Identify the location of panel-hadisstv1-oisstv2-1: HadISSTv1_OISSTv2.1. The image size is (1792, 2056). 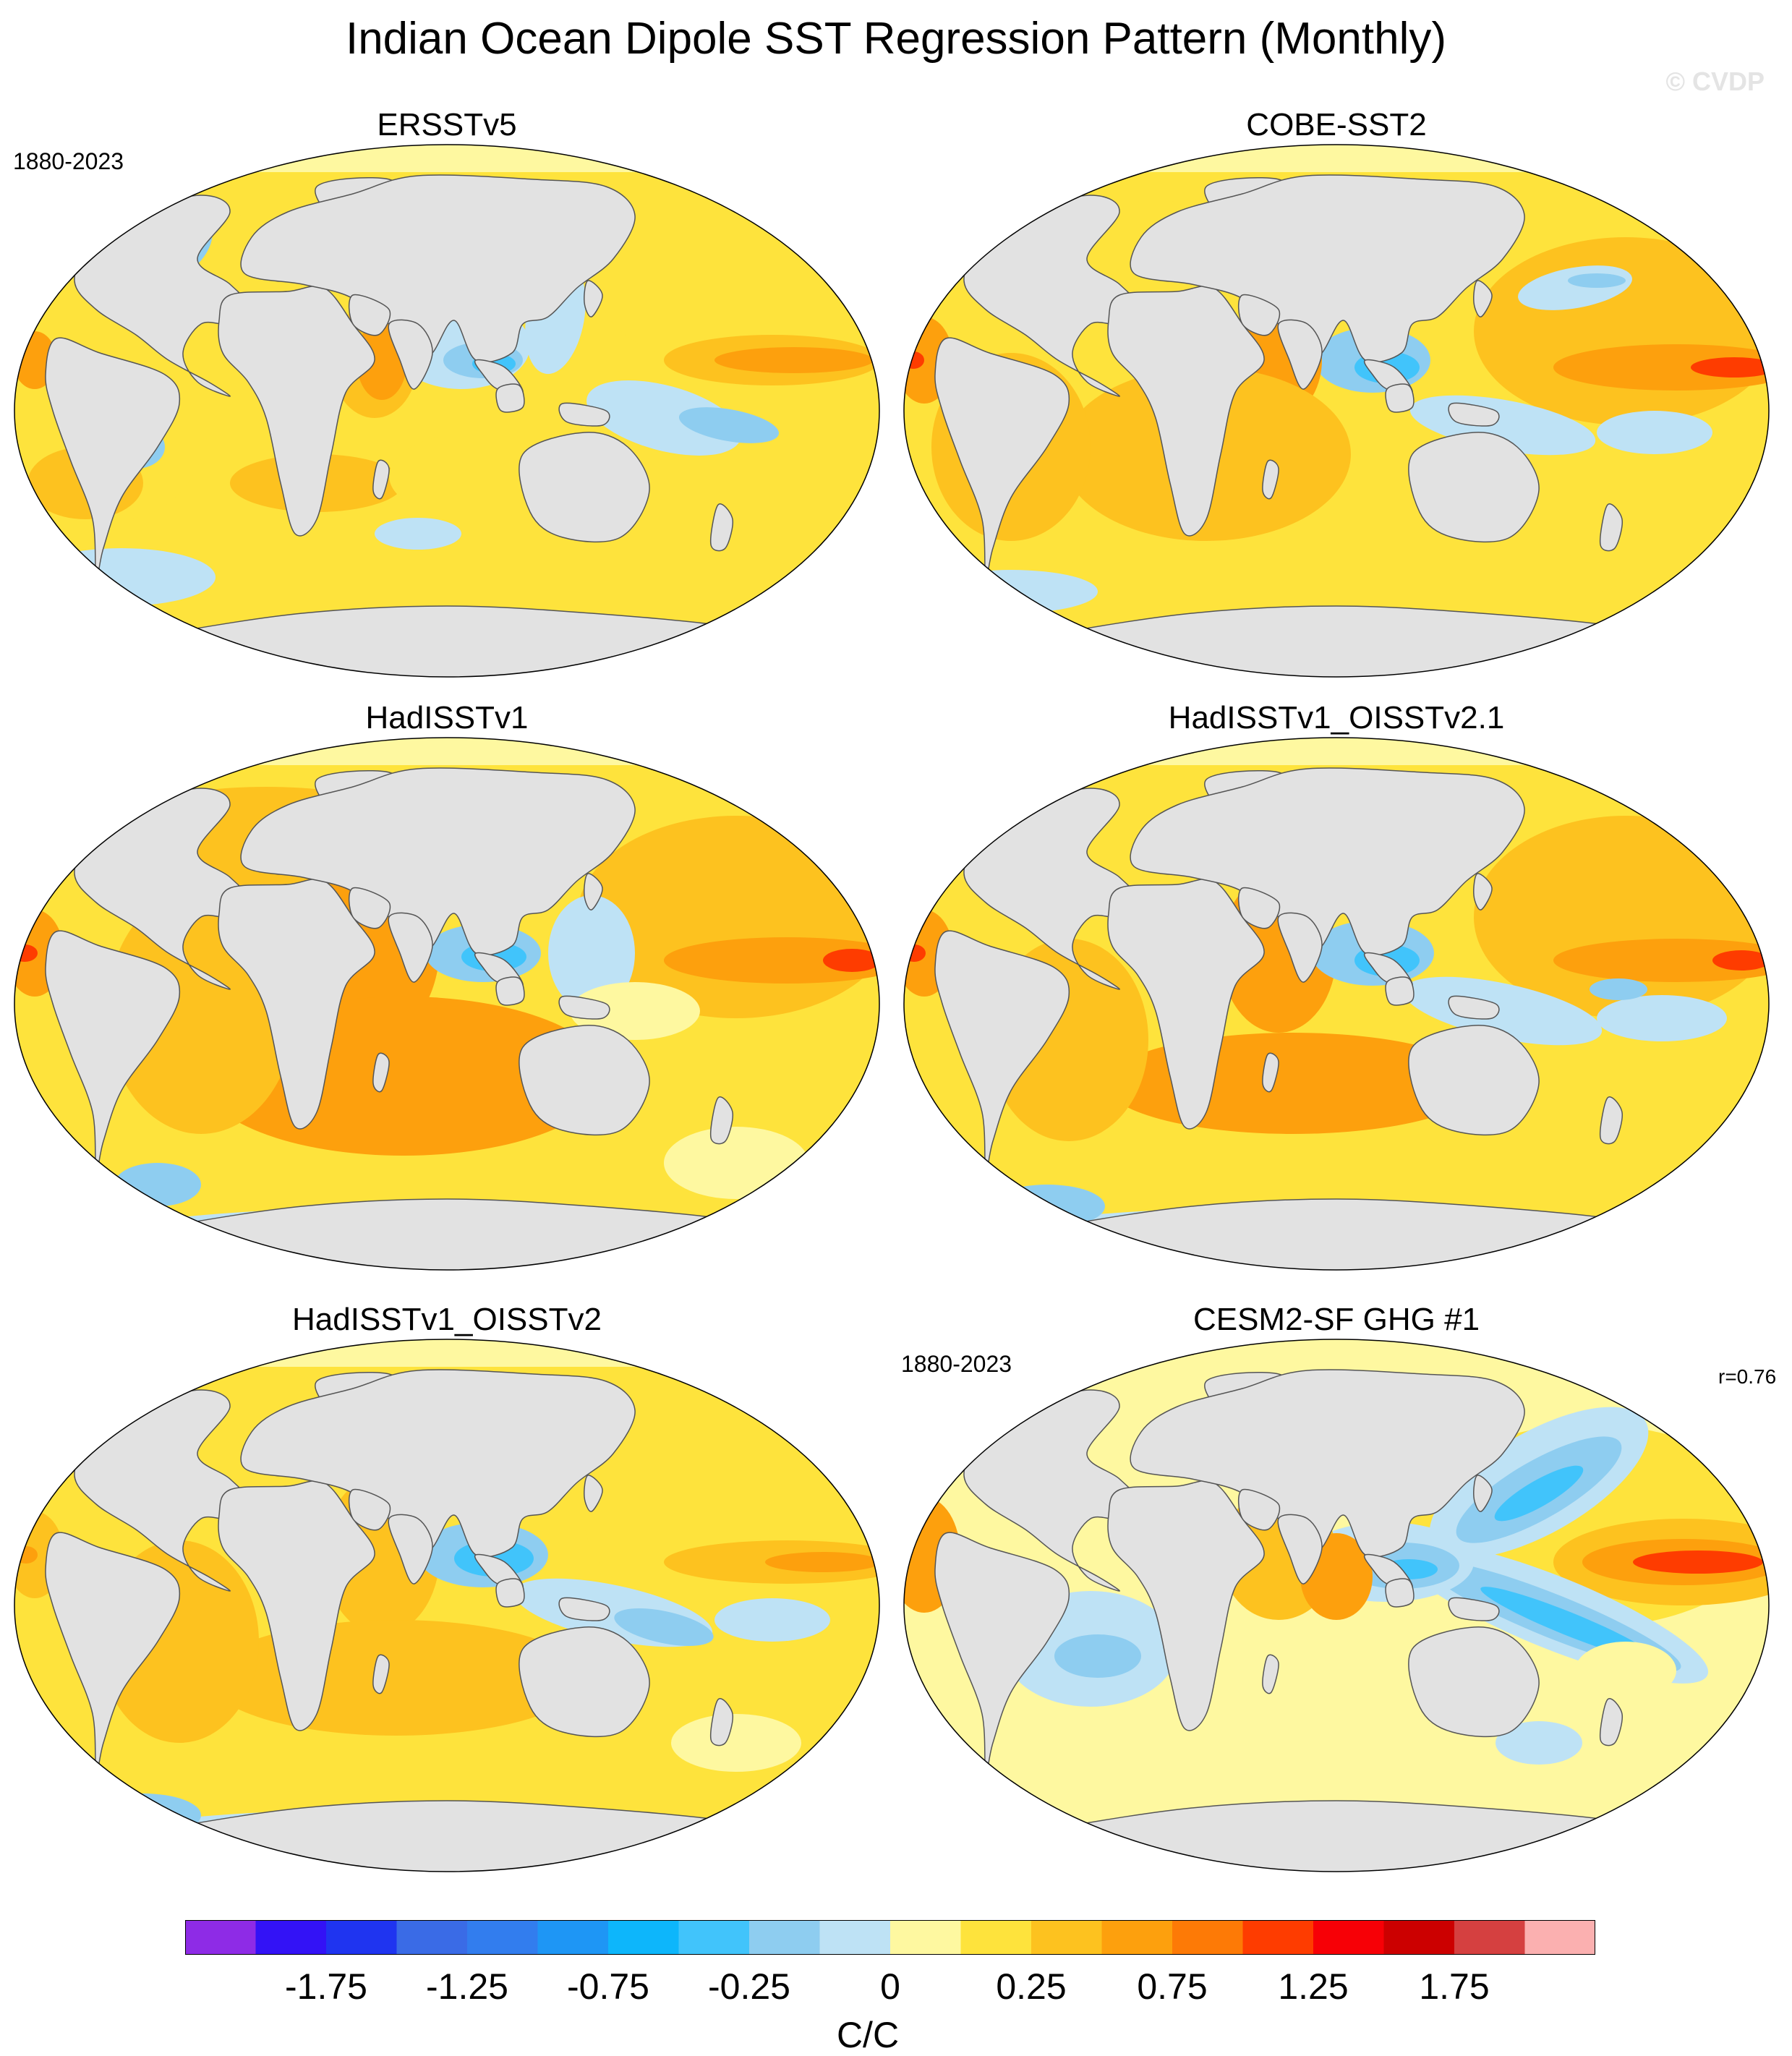
(1336, 989).